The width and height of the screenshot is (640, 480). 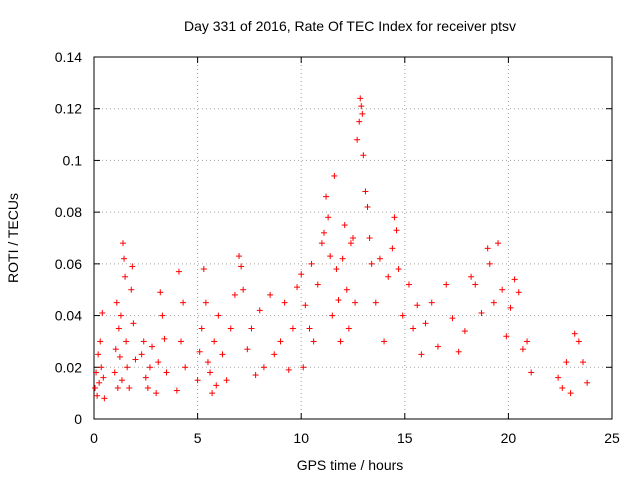 I want to click on x-tick-label: 10, so click(x=301, y=438).